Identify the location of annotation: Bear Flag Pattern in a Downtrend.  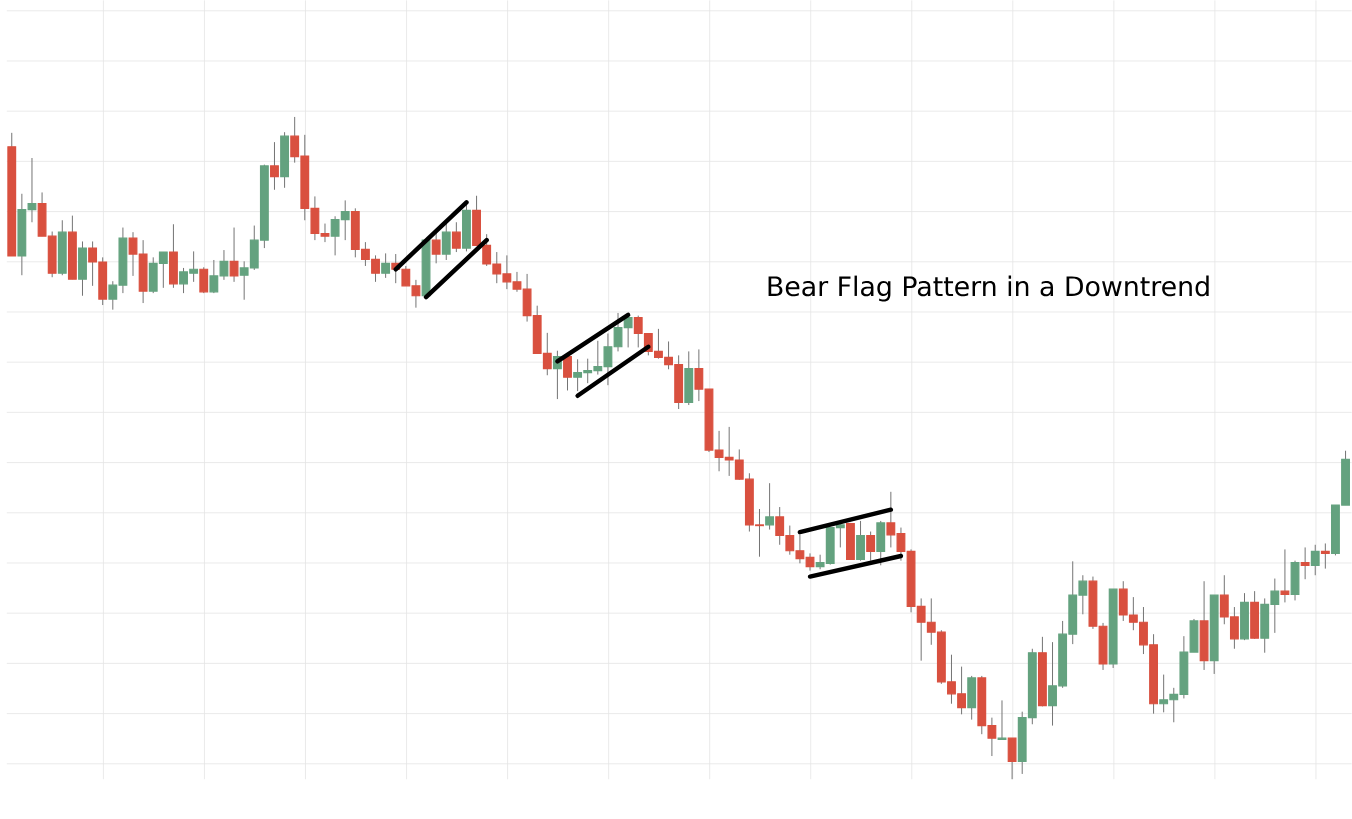
(988, 288).